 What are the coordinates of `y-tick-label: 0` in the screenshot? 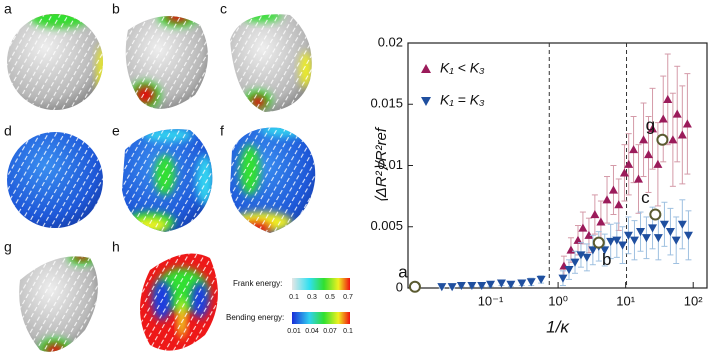 It's located at (399, 286).